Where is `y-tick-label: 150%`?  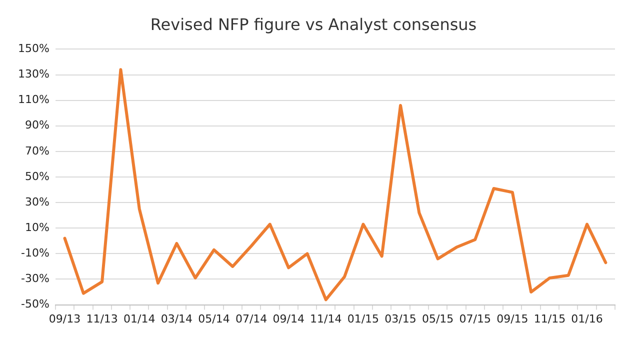
y-tick-label: 150% is located at coordinates (34, 49).